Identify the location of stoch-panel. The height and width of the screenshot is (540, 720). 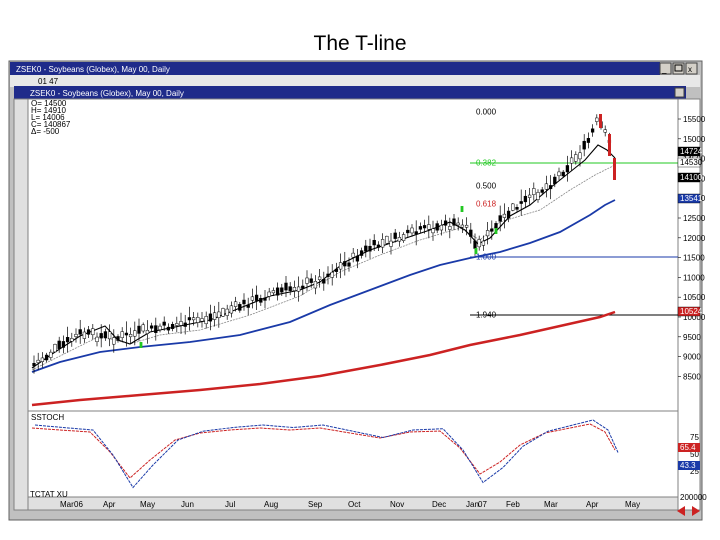
(353, 454).